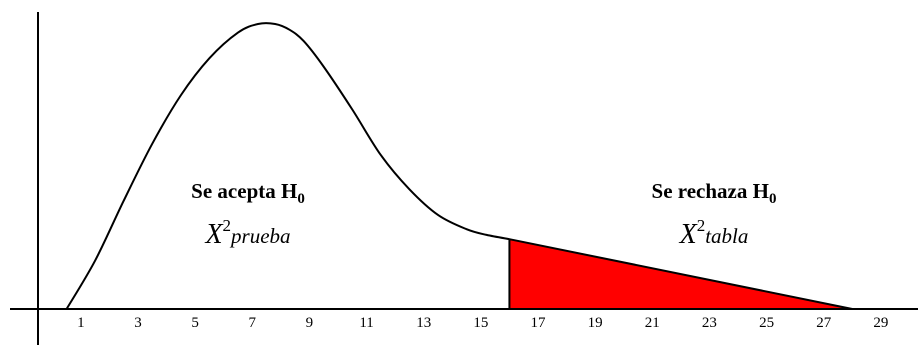  Describe the element at coordinates (595, 323) in the screenshot. I see `x-tick-label: 19` at that location.